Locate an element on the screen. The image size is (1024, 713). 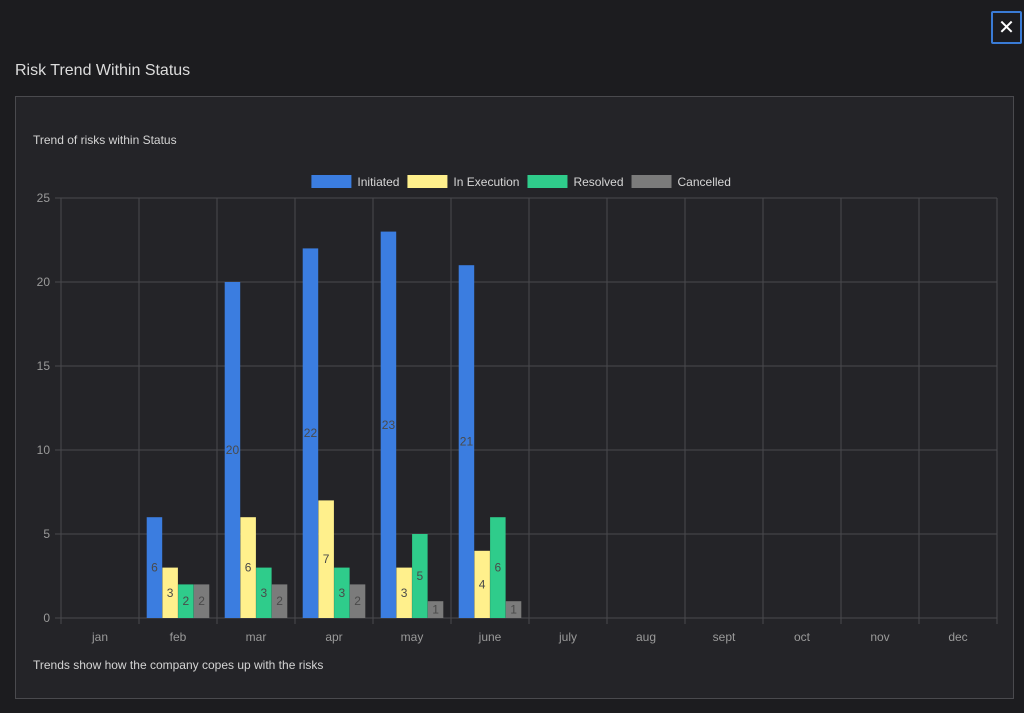
y-tick-label: 20 is located at coordinates (44, 282).